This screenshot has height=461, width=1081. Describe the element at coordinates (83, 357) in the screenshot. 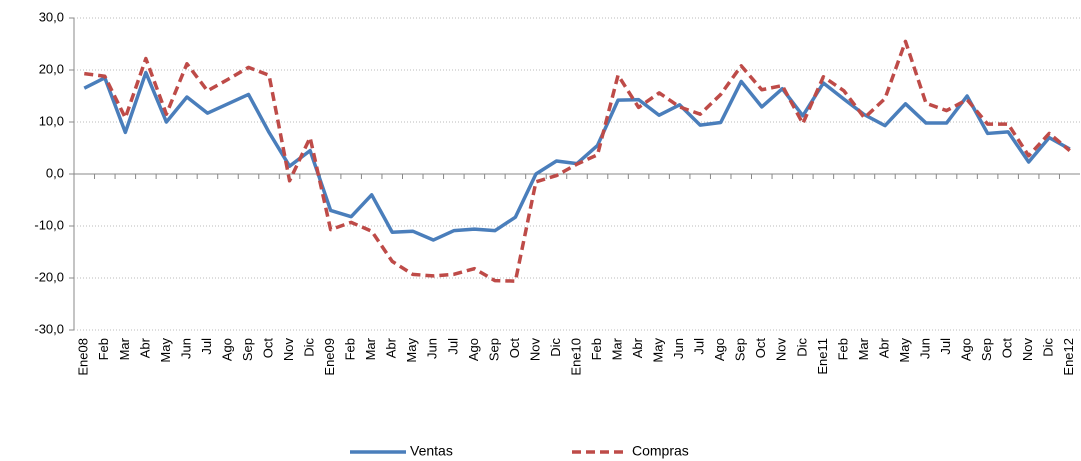

I see `x-tick-label: Ene08` at that location.